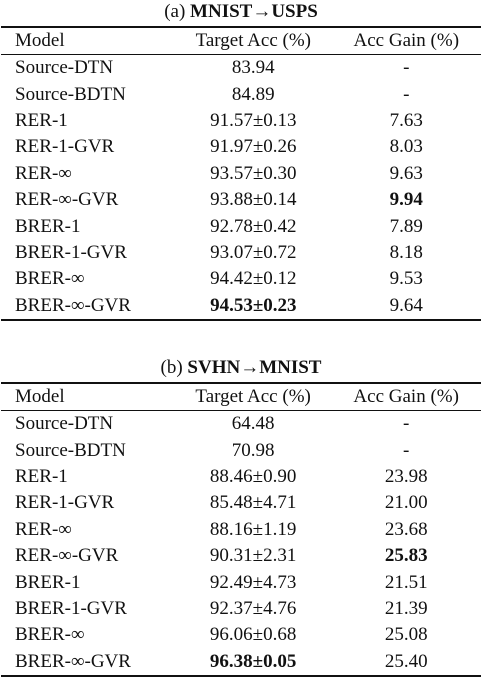 The height and width of the screenshot is (686, 482). Describe the element at coordinates (253, 252) in the screenshot. I see `cell-target-acc: 93.07±0.72` at that location.